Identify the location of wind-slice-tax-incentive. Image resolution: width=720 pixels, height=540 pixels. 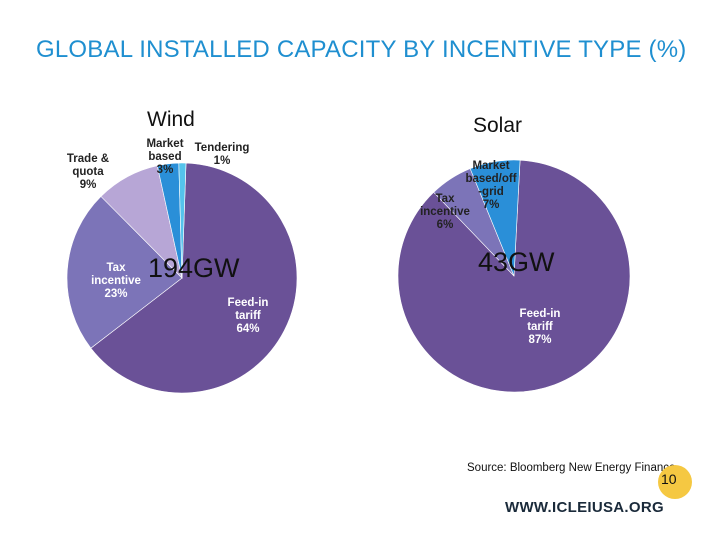
(124, 272).